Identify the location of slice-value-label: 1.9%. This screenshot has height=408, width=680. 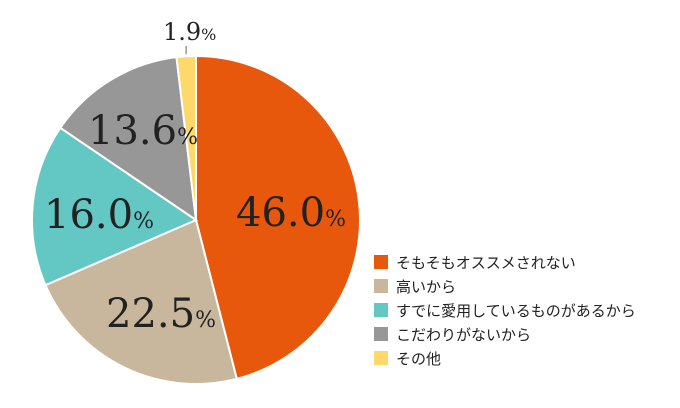
(189, 32).